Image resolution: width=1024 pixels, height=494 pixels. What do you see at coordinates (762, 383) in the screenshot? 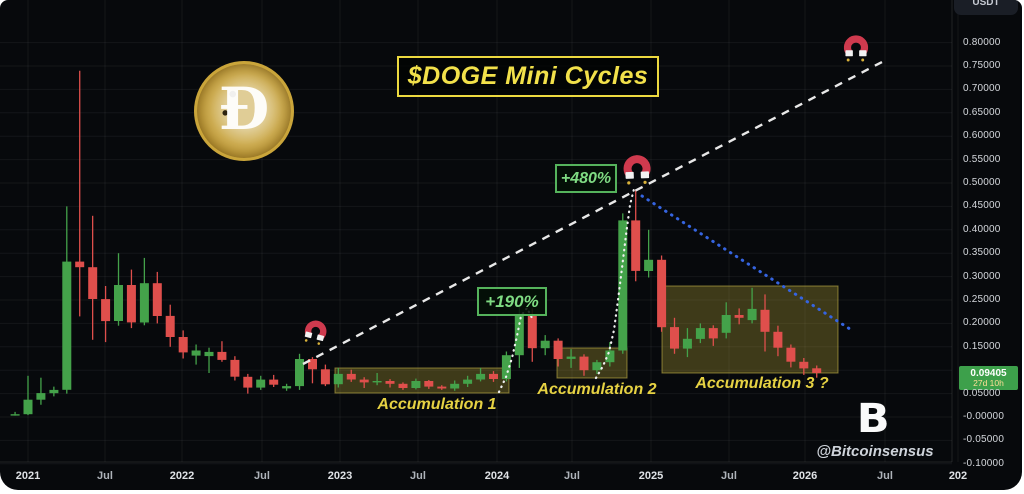
I see `accumulation-3-label: Accumulation 3 ?` at bounding box center [762, 383].